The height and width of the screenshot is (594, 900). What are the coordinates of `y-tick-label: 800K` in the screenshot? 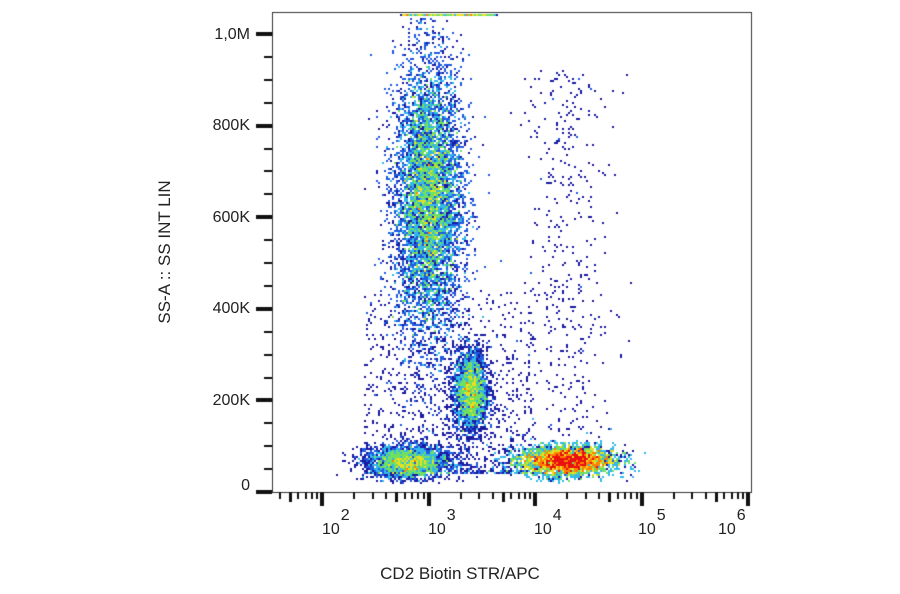 It's located at (231, 125).